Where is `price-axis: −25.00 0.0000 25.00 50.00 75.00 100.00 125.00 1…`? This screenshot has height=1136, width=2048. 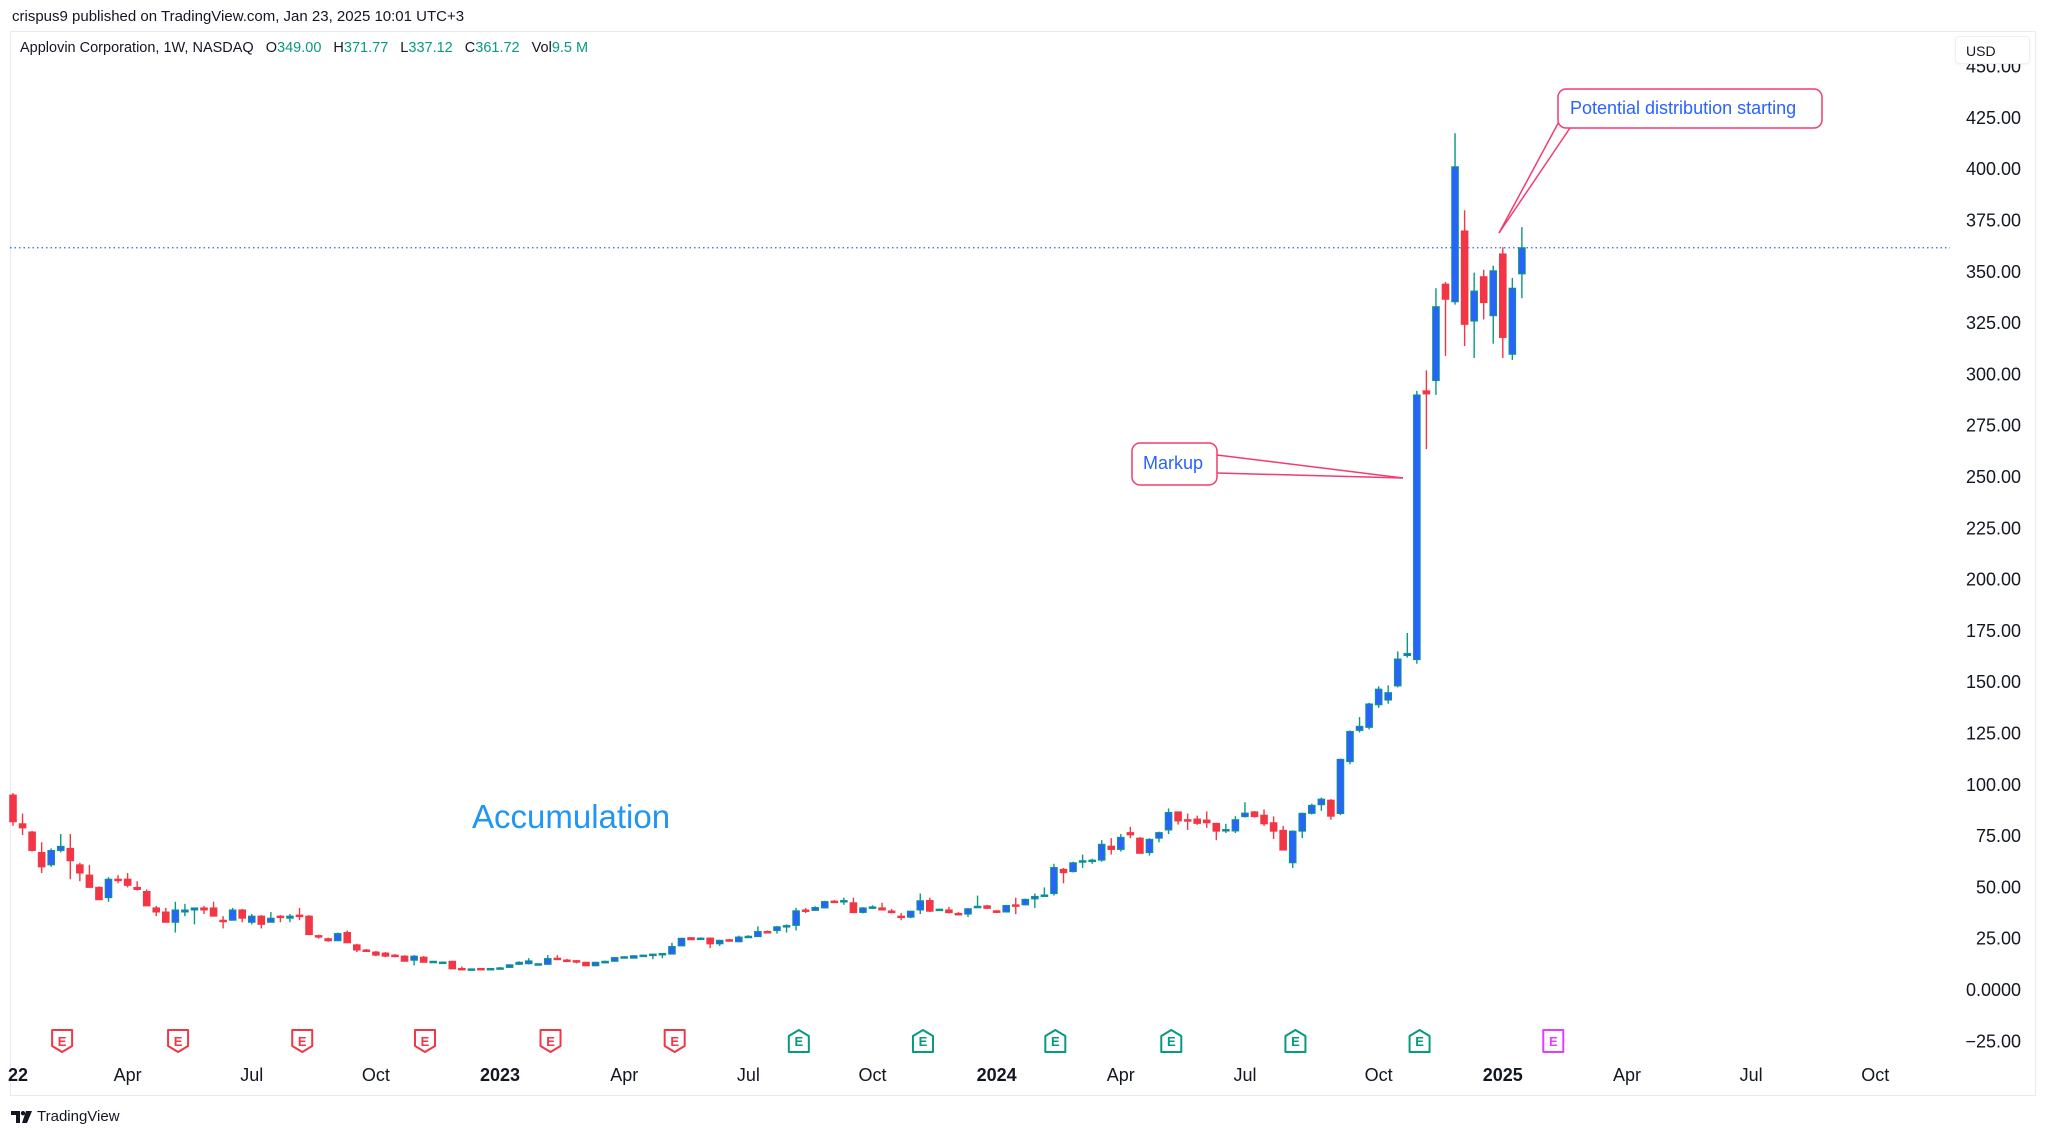 price-axis: −25.00 0.0000 25.00 50.00 75.00 100.00 125.00 1… is located at coordinates (1993, 554).